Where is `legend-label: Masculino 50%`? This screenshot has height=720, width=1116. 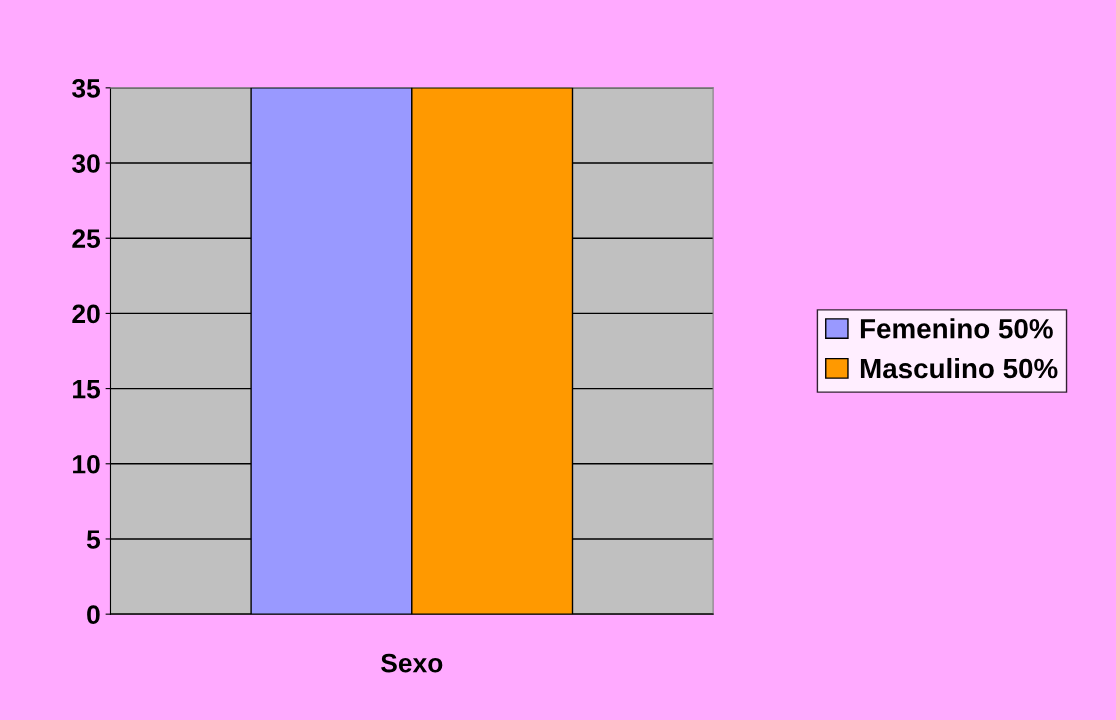
legend-label: Masculino 50% is located at coordinates (959, 368).